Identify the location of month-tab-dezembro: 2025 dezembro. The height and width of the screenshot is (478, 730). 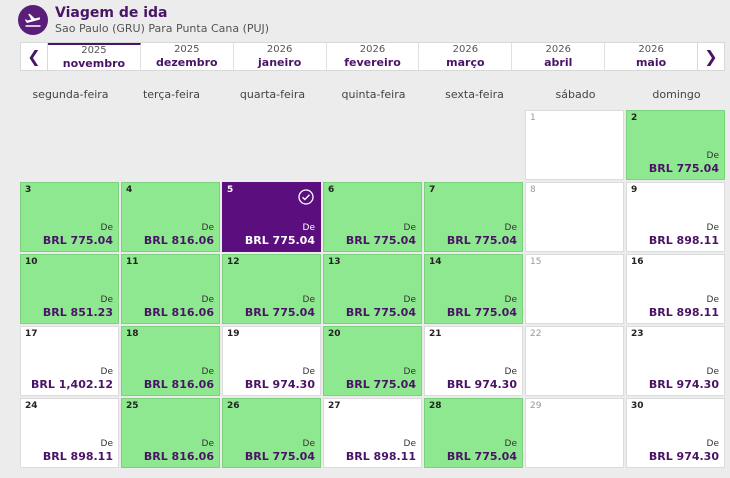
(187, 56).